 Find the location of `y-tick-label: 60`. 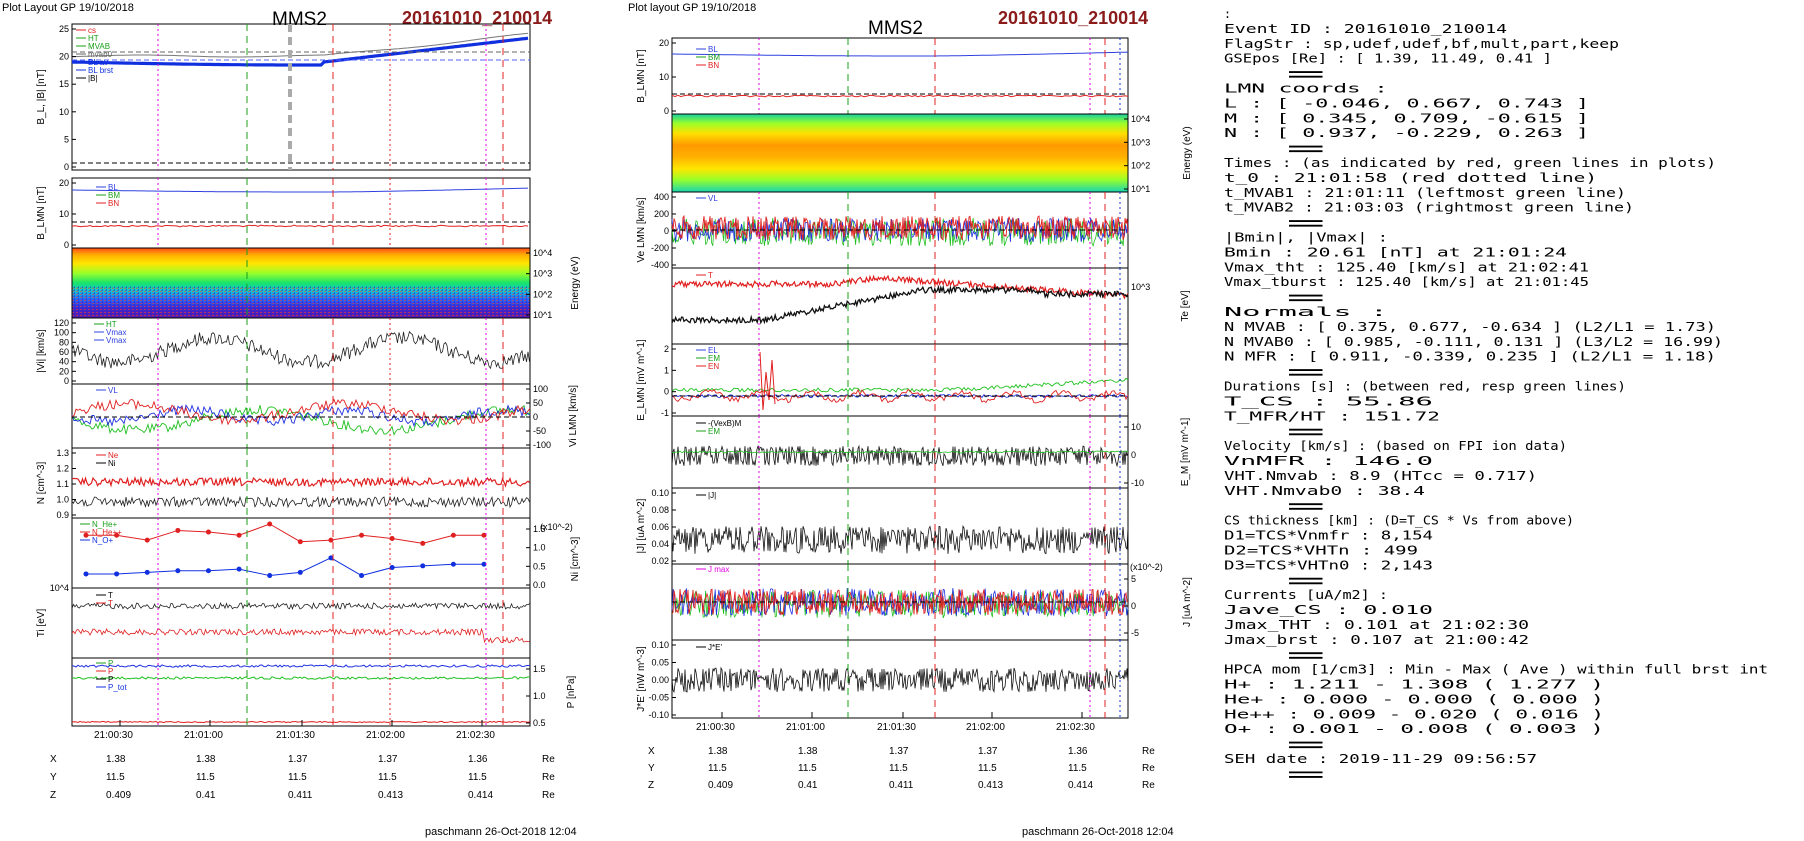

y-tick-label: 60 is located at coordinates (64, 352).